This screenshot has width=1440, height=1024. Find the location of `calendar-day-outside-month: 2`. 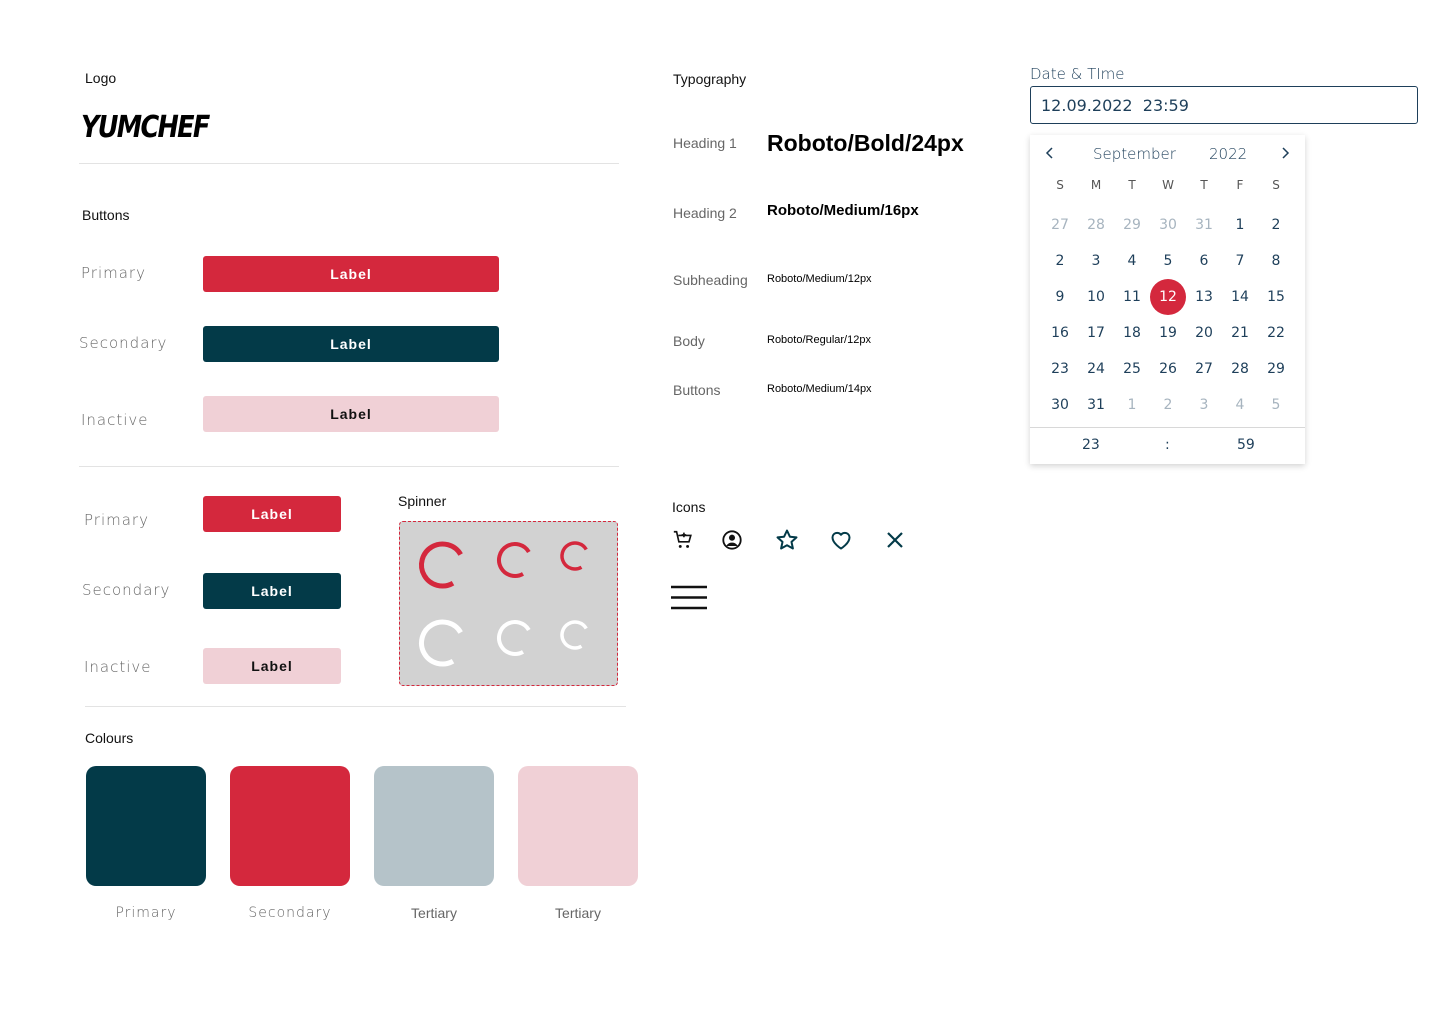

calendar-day-outside-month: 2 is located at coordinates (1168, 405).